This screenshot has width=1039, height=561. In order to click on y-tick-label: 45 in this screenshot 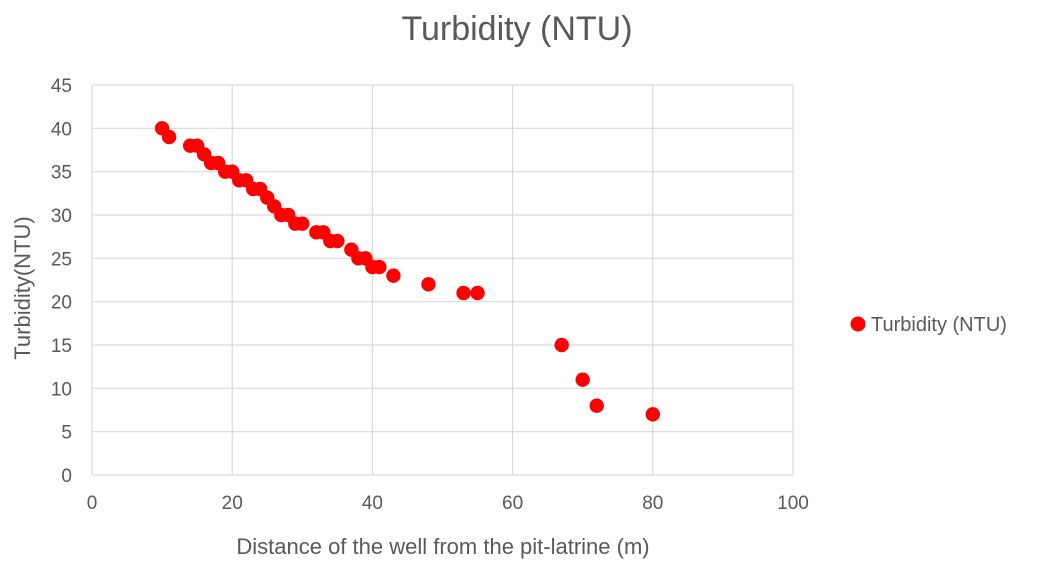, I will do `click(61, 86)`.